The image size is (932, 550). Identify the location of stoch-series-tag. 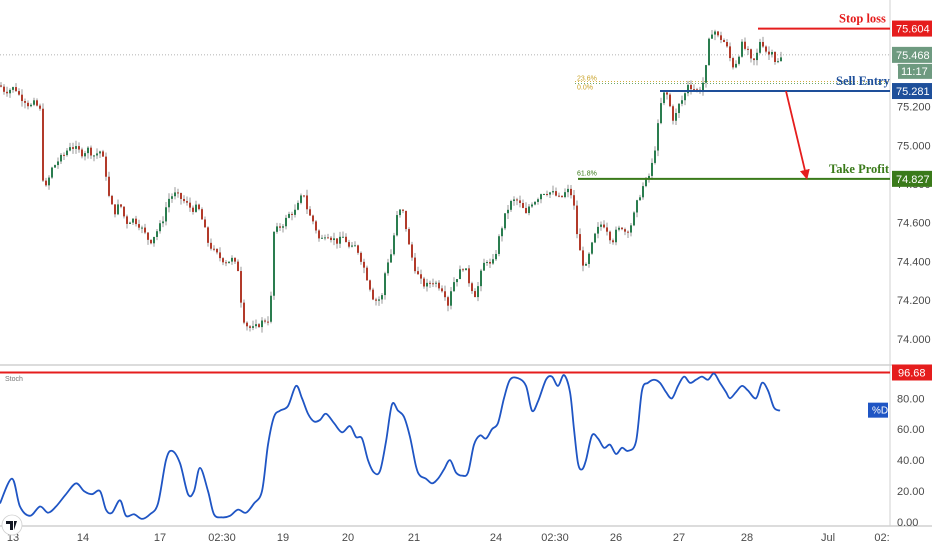
(878, 410).